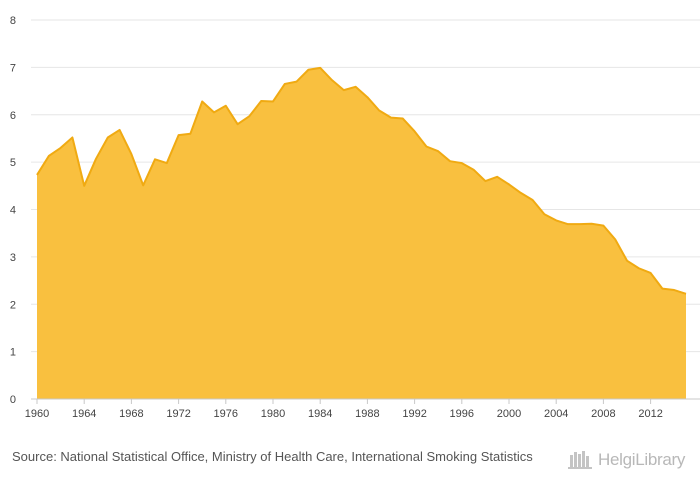 The width and height of the screenshot is (700, 500). What do you see at coordinates (37, 414) in the screenshot?
I see `x-tick-label: 1960` at bounding box center [37, 414].